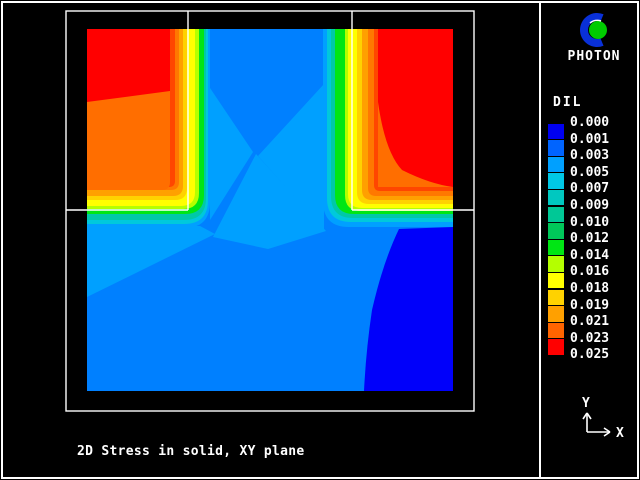 The width and height of the screenshot is (640, 480). Describe the element at coordinates (590, 255) in the screenshot. I see `legend-value: 0.014` at that location.